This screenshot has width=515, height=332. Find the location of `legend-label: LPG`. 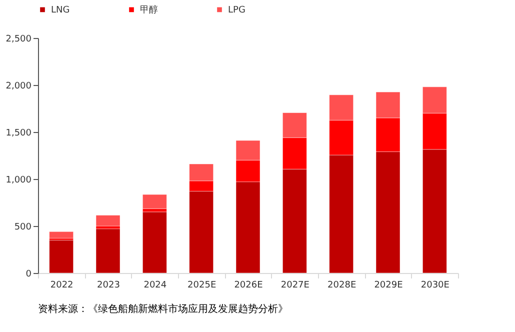

legend-label: LPG is located at coordinates (237, 11).